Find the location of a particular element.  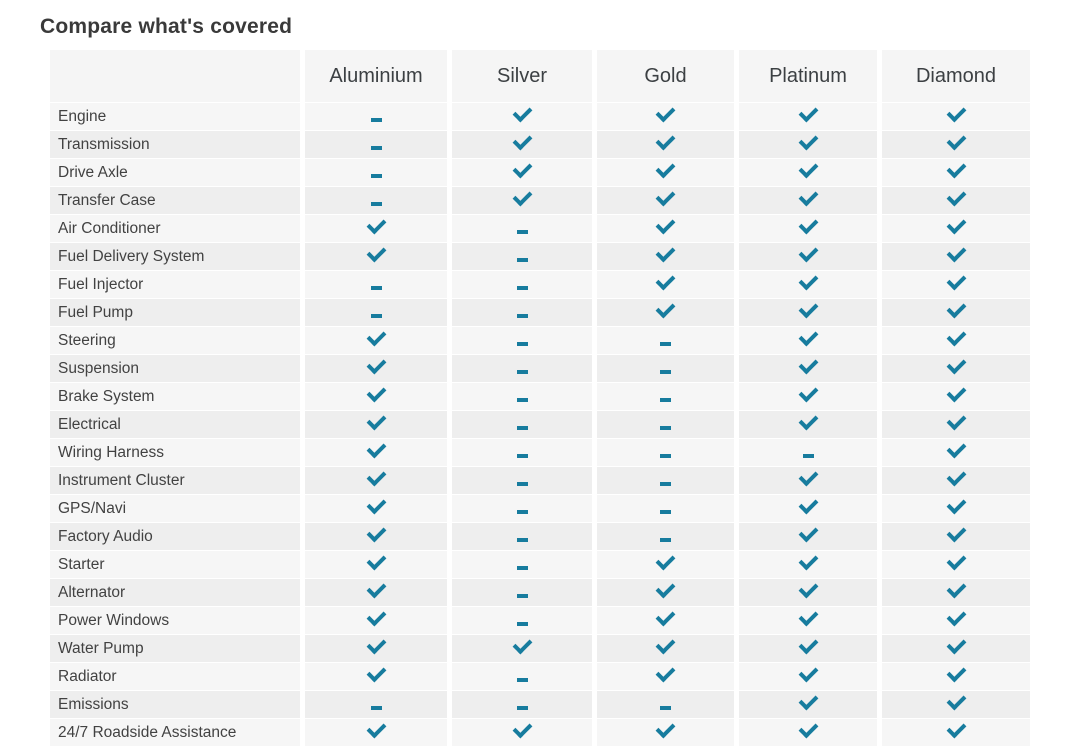

table-row: Steering is located at coordinates (540, 340).